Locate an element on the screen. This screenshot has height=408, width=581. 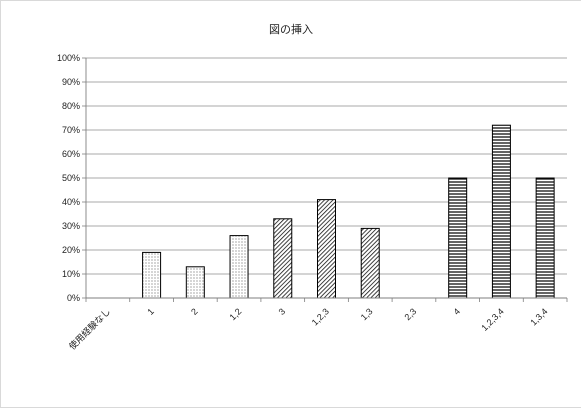
x-category-label: 4 is located at coordinates (456, 311).